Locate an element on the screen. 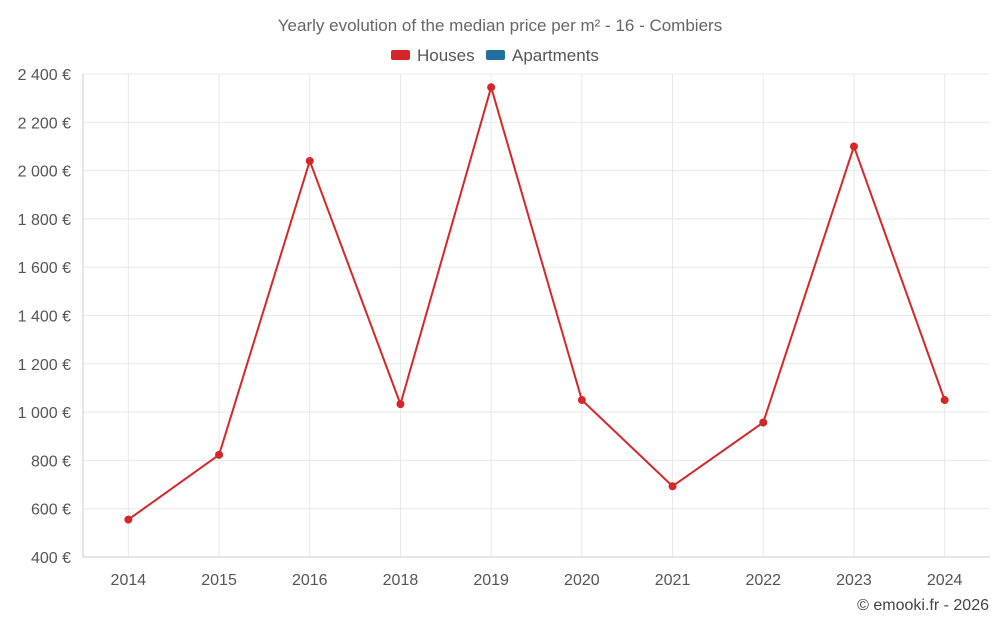  x-tick-label: 2020 is located at coordinates (582, 580).